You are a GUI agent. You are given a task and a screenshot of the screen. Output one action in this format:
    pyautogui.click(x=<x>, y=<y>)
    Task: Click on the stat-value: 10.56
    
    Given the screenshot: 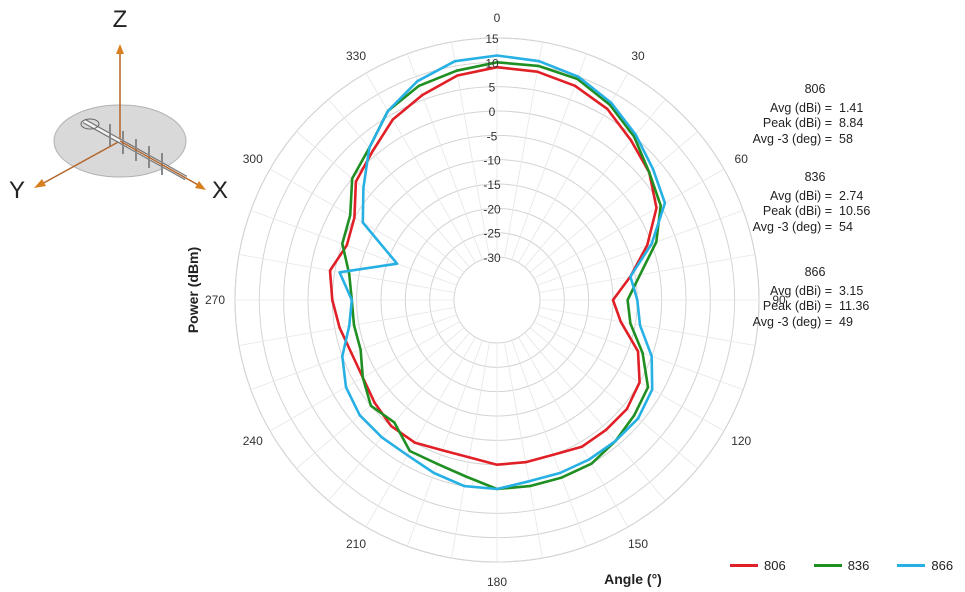 What is the action you would take?
    pyautogui.click(x=855, y=211)
    